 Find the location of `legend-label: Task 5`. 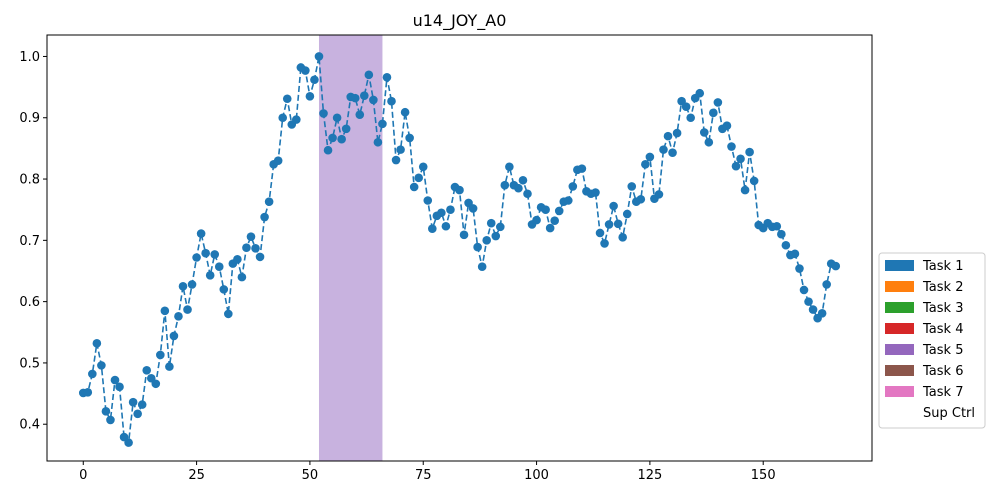

legend-label: Task 5 is located at coordinates (942, 350).